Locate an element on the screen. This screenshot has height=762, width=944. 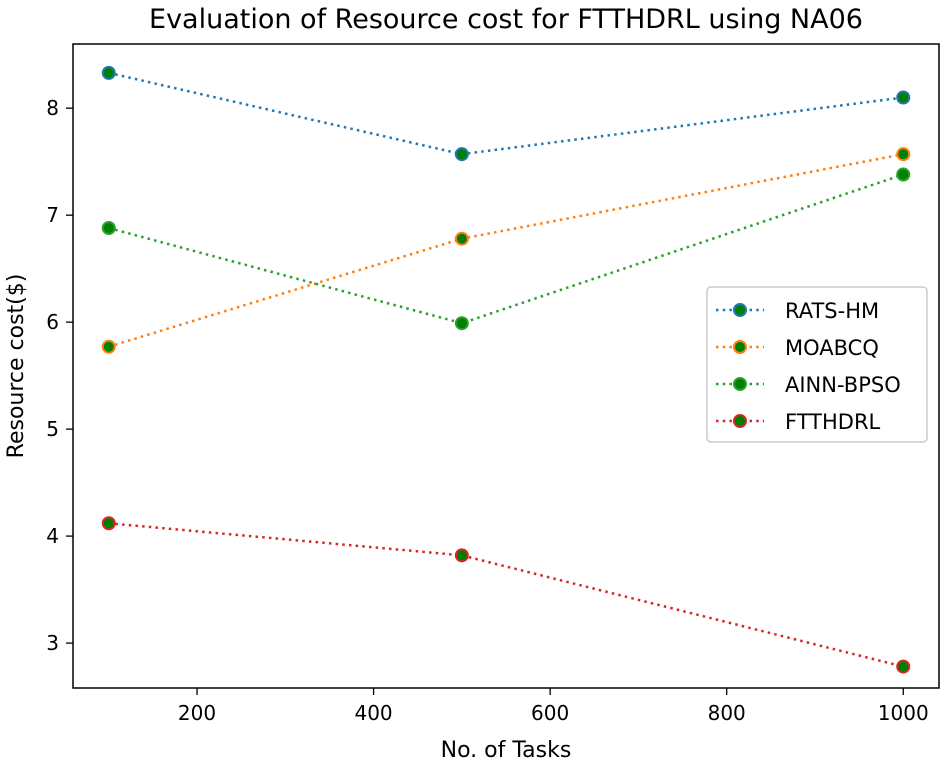
y-tick-label: 7 is located at coordinates (52, 215).